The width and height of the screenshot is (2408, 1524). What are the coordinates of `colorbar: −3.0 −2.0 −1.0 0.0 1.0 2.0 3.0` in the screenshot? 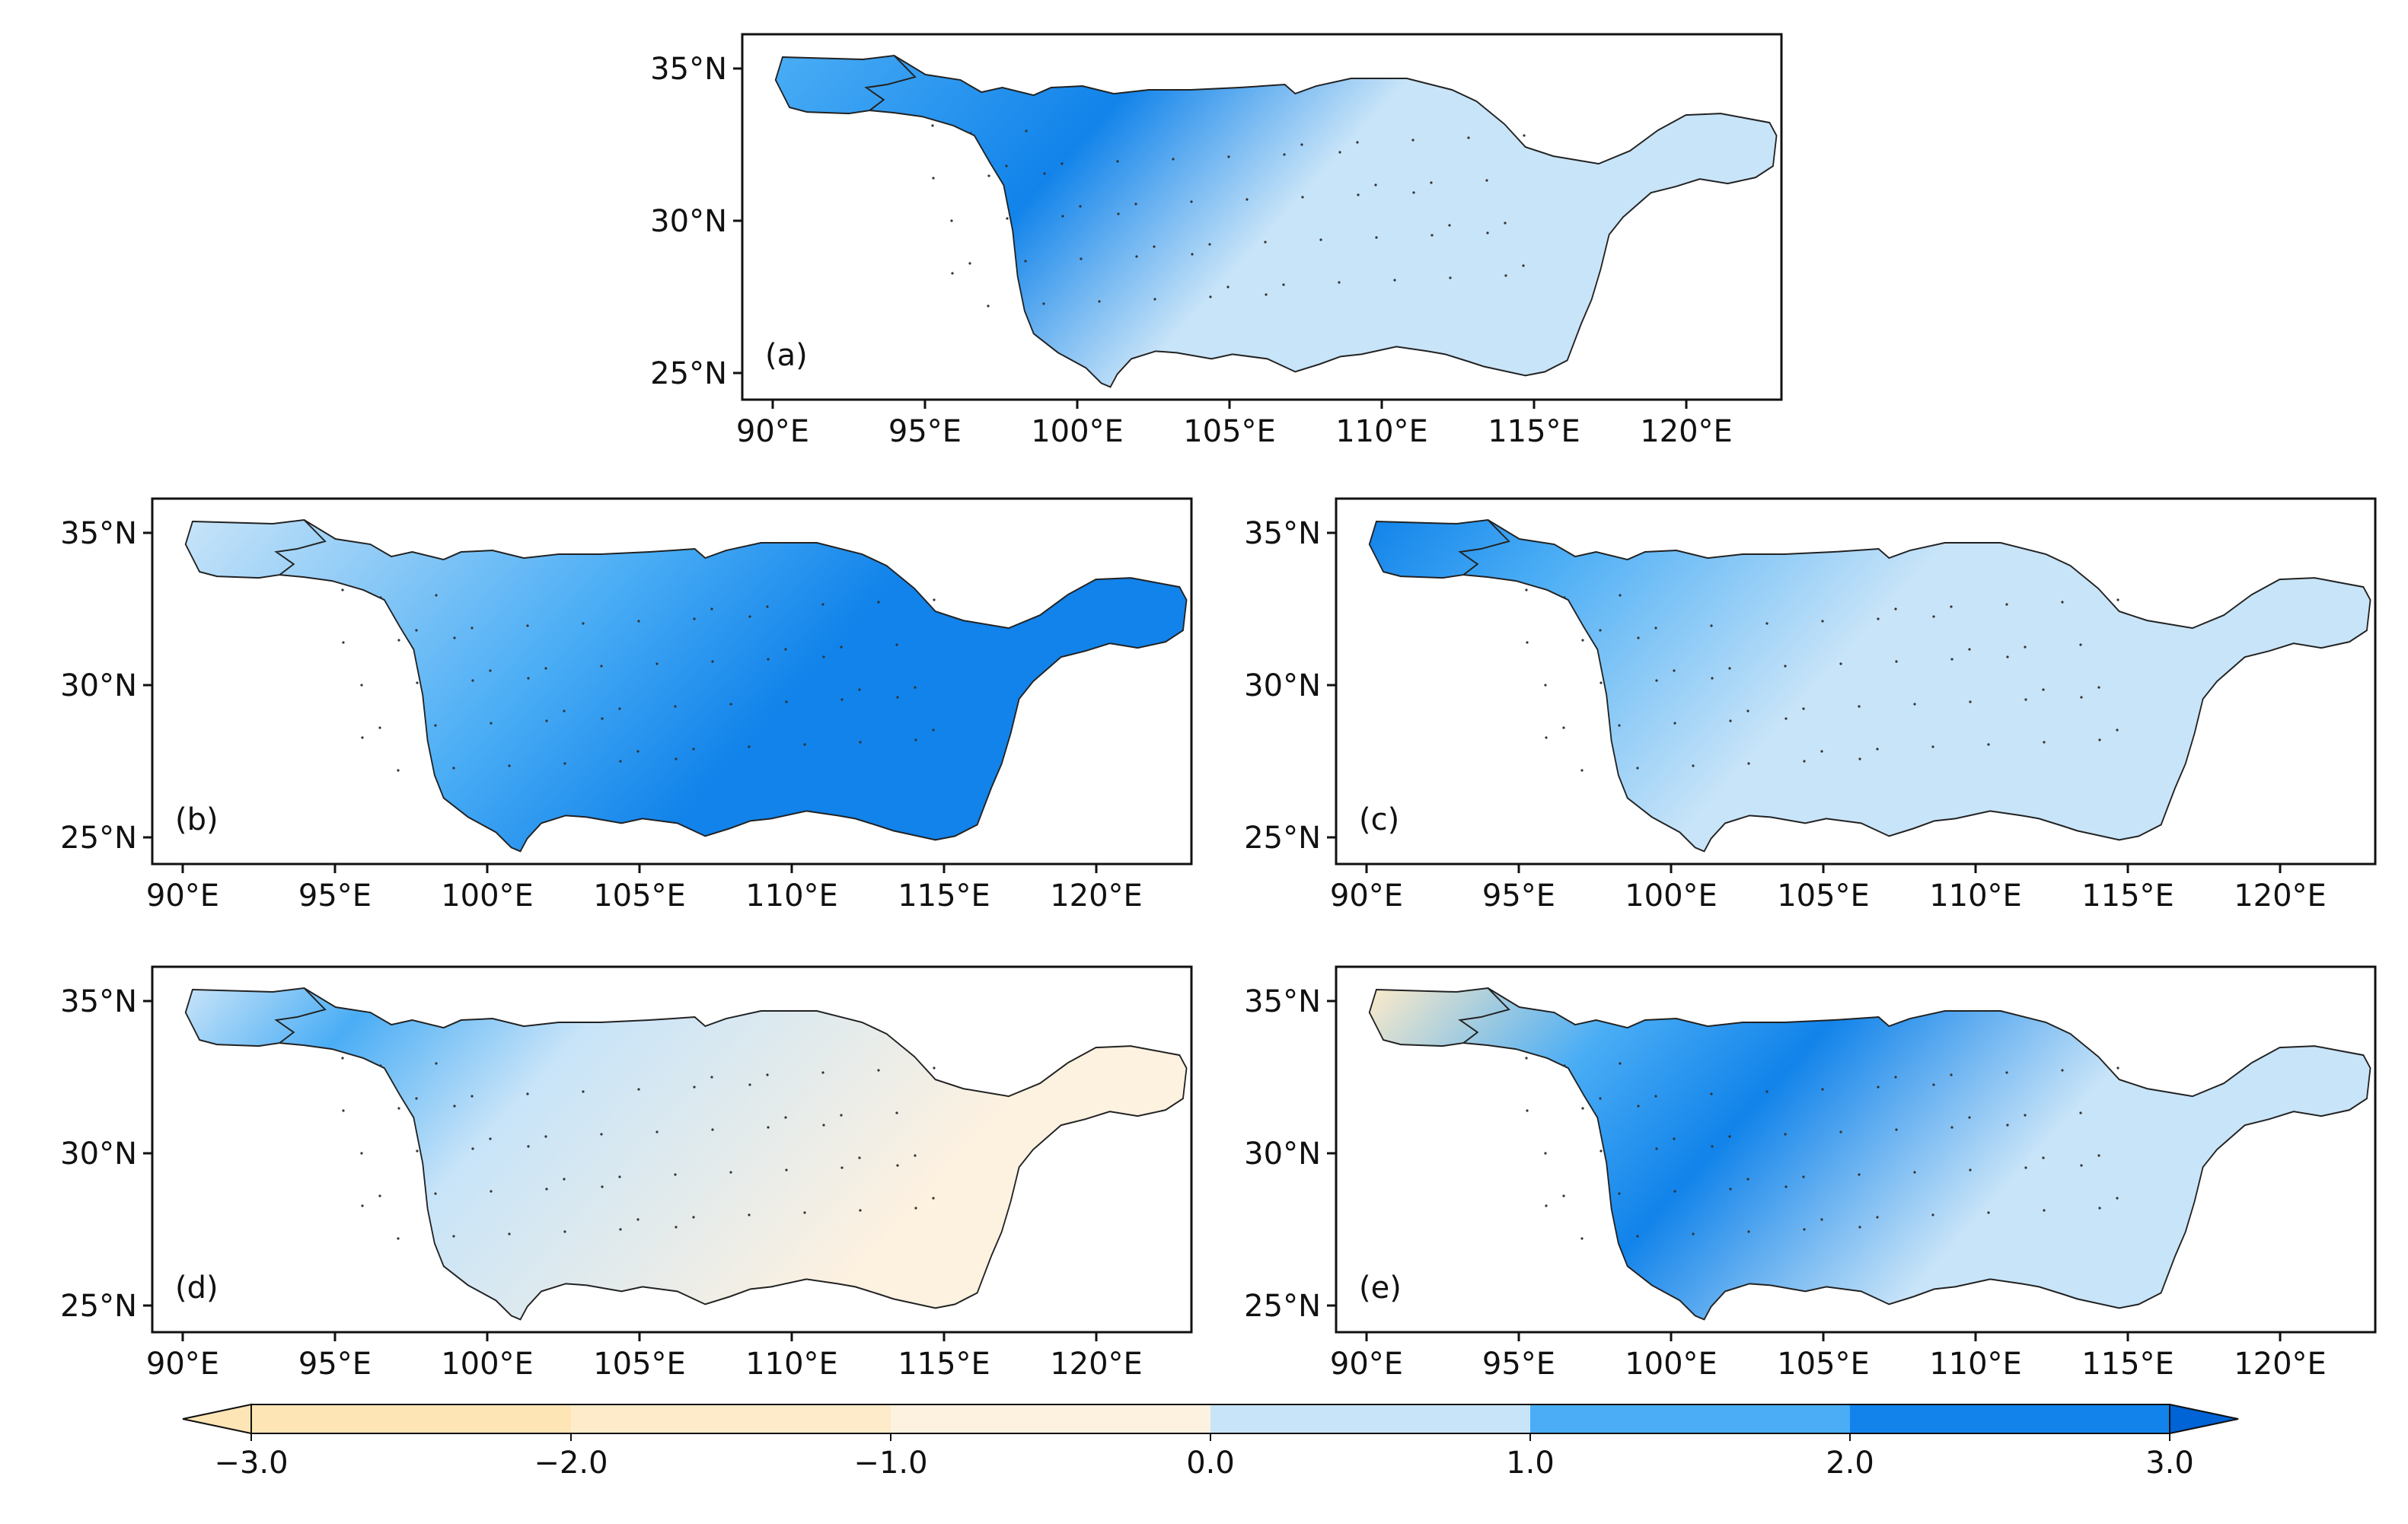 It's located at (1210, 1442).